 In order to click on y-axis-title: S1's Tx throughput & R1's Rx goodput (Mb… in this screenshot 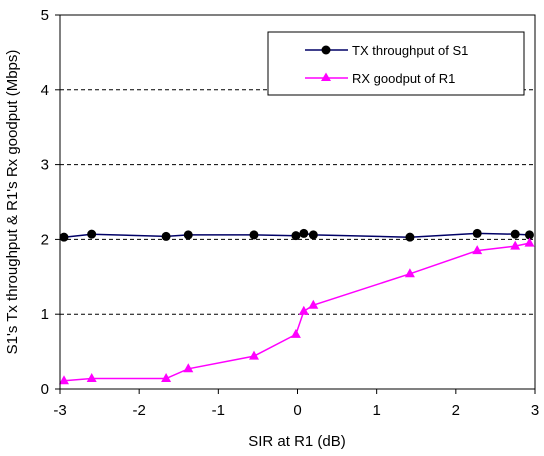, I will do `click(12, 202)`.